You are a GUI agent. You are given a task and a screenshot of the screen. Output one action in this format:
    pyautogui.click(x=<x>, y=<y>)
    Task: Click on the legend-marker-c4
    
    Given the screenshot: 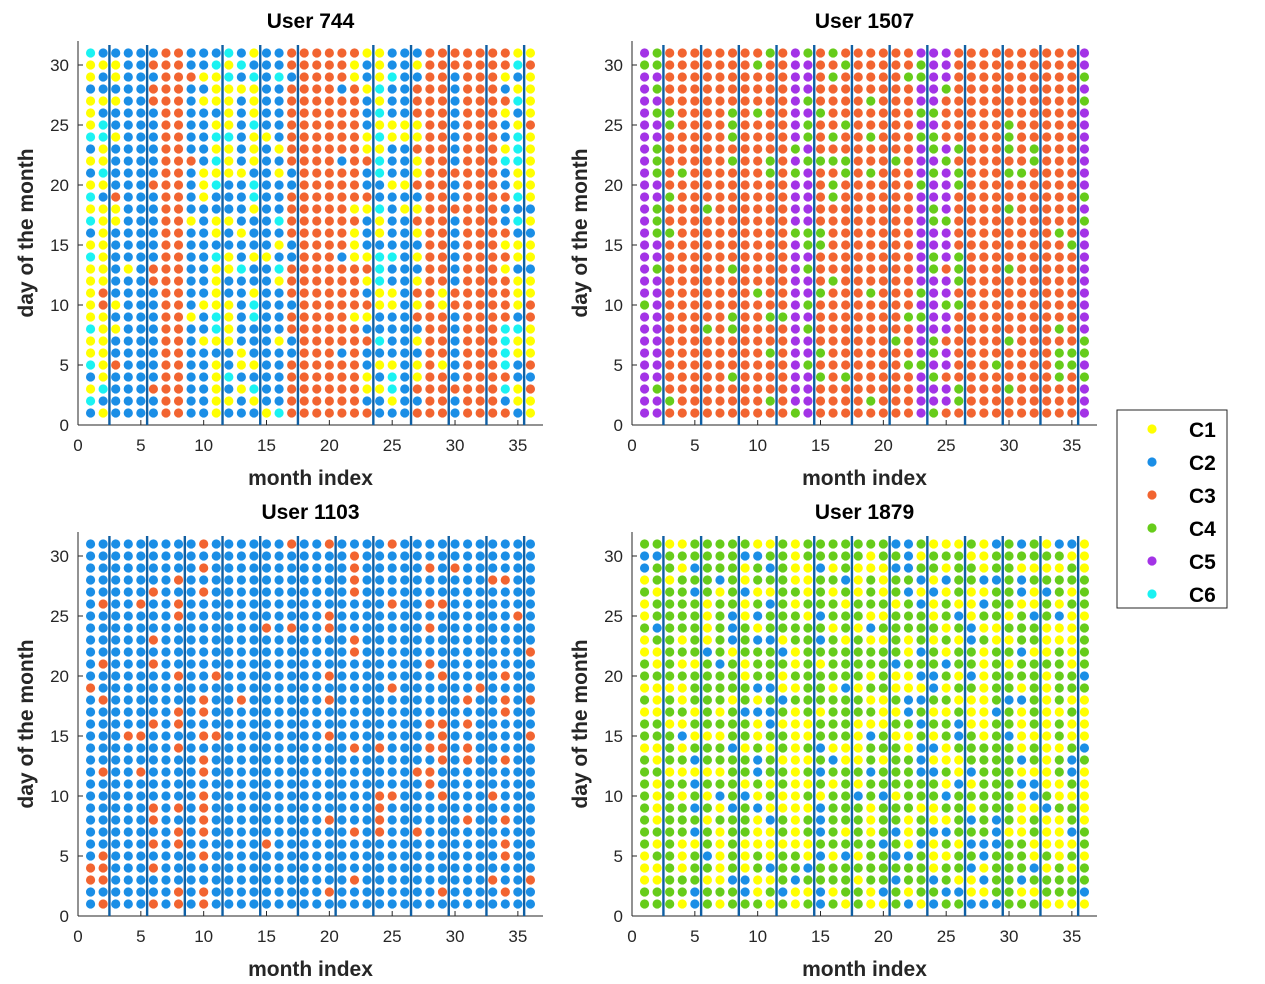 What is the action you would take?
    pyautogui.click(x=1152, y=528)
    